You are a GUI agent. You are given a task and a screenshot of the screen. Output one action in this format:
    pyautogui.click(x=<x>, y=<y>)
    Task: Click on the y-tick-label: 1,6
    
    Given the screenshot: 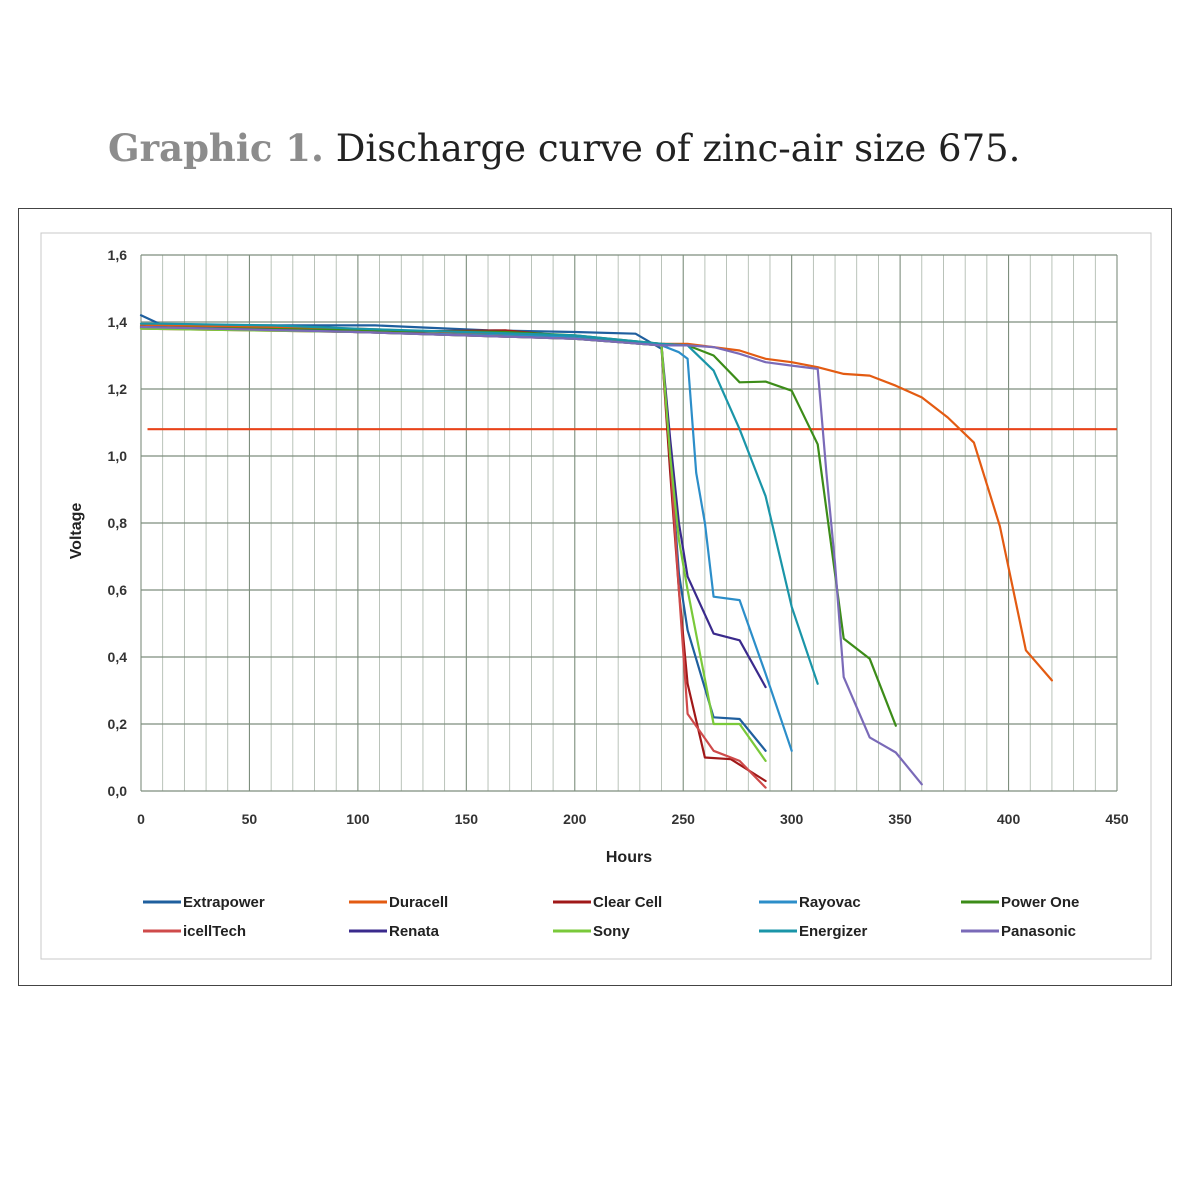 What is the action you would take?
    pyautogui.click(x=118, y=255)
    